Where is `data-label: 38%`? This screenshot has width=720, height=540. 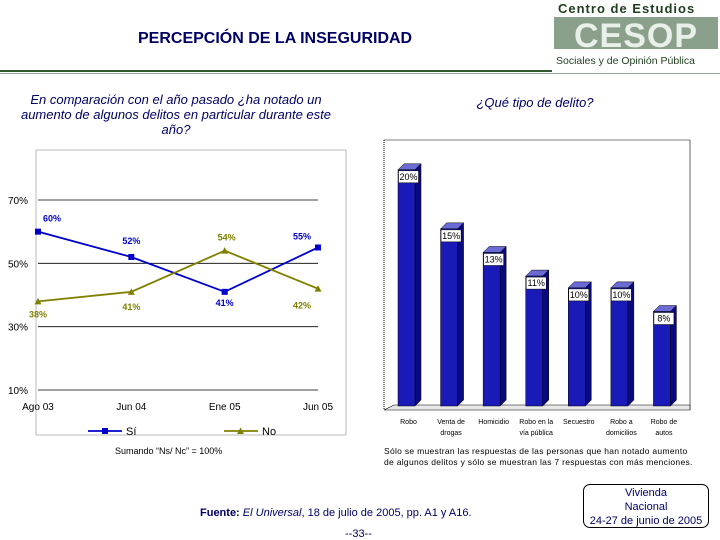
data-label: 38% is located at coordinates (38, 314).